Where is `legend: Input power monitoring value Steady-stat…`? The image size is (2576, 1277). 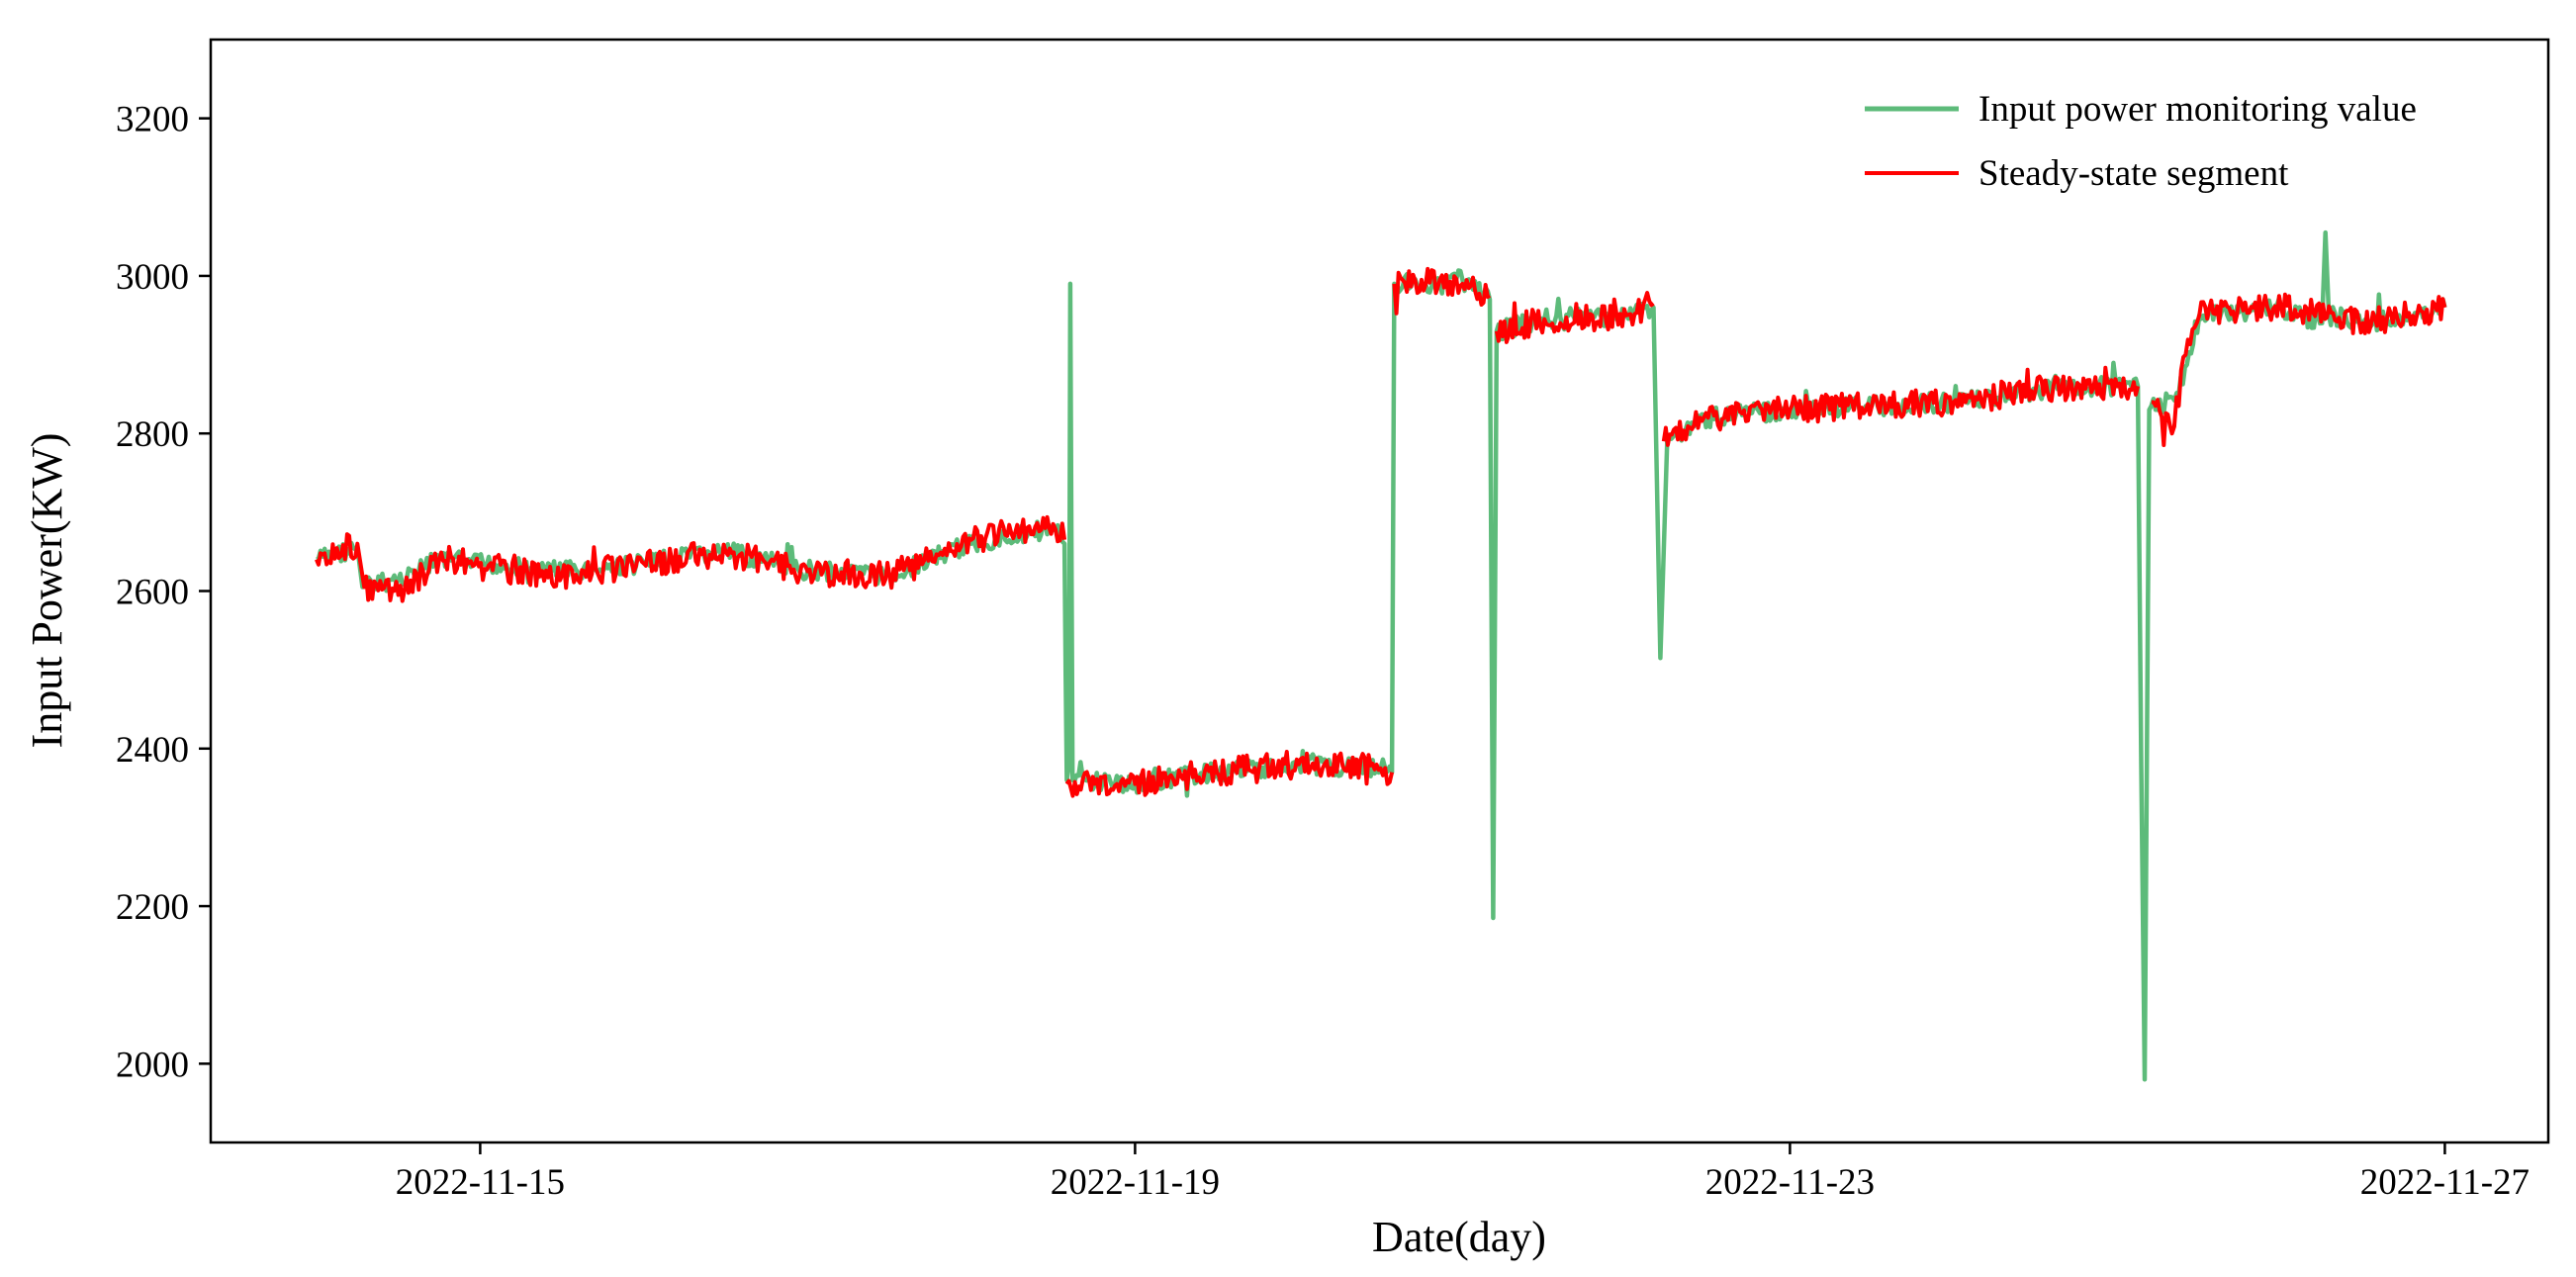 legend: Input power monitoring value Steady-stat… is located at coordinates (2141, 141).